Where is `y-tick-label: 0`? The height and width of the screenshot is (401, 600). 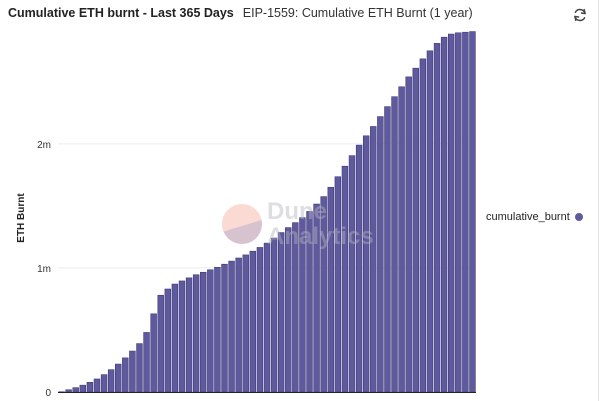 y-tick-label: 0 is located at coordinates (48, 393).